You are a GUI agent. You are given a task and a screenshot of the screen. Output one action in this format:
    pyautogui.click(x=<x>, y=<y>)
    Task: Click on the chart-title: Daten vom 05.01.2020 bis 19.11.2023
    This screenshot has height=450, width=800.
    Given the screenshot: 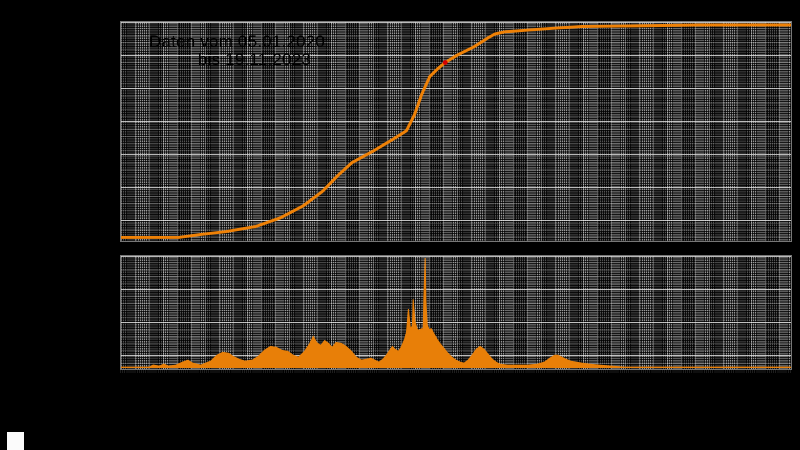 What is the action you would take?
    pyautogui.click(x=237, y=50)
    